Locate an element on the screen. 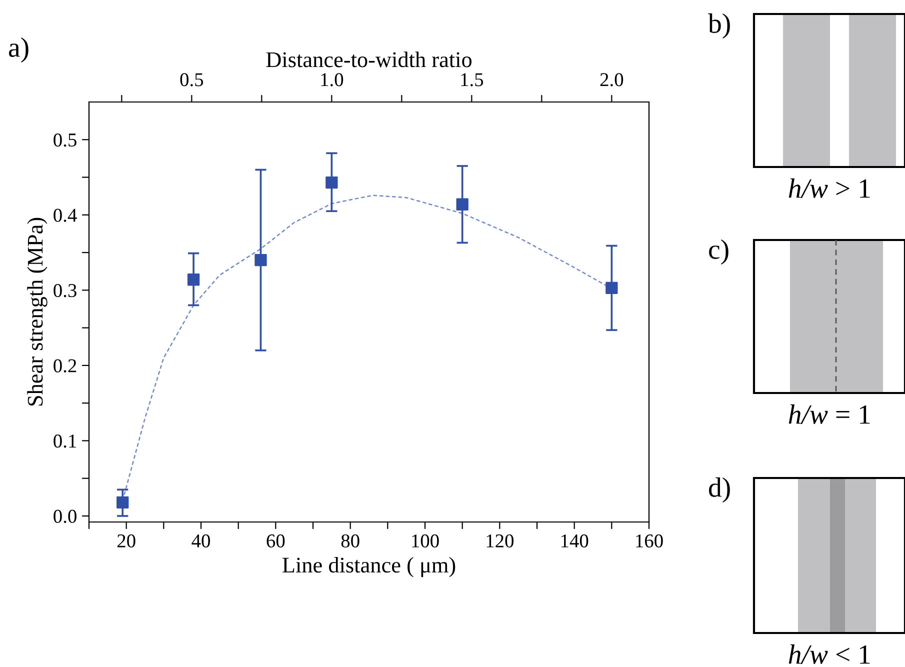  x-tick-label: 60 is located at coordinates (275, 541).